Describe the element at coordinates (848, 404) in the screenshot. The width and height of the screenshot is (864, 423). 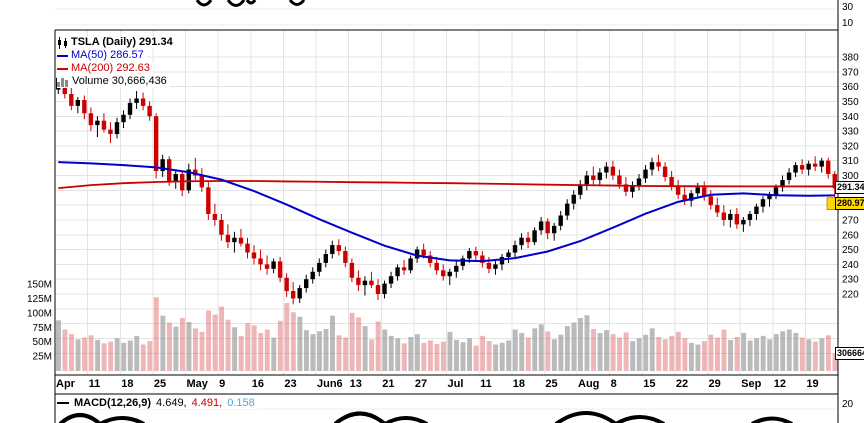
I see `macd-axis-tick-20: 20` at that location.